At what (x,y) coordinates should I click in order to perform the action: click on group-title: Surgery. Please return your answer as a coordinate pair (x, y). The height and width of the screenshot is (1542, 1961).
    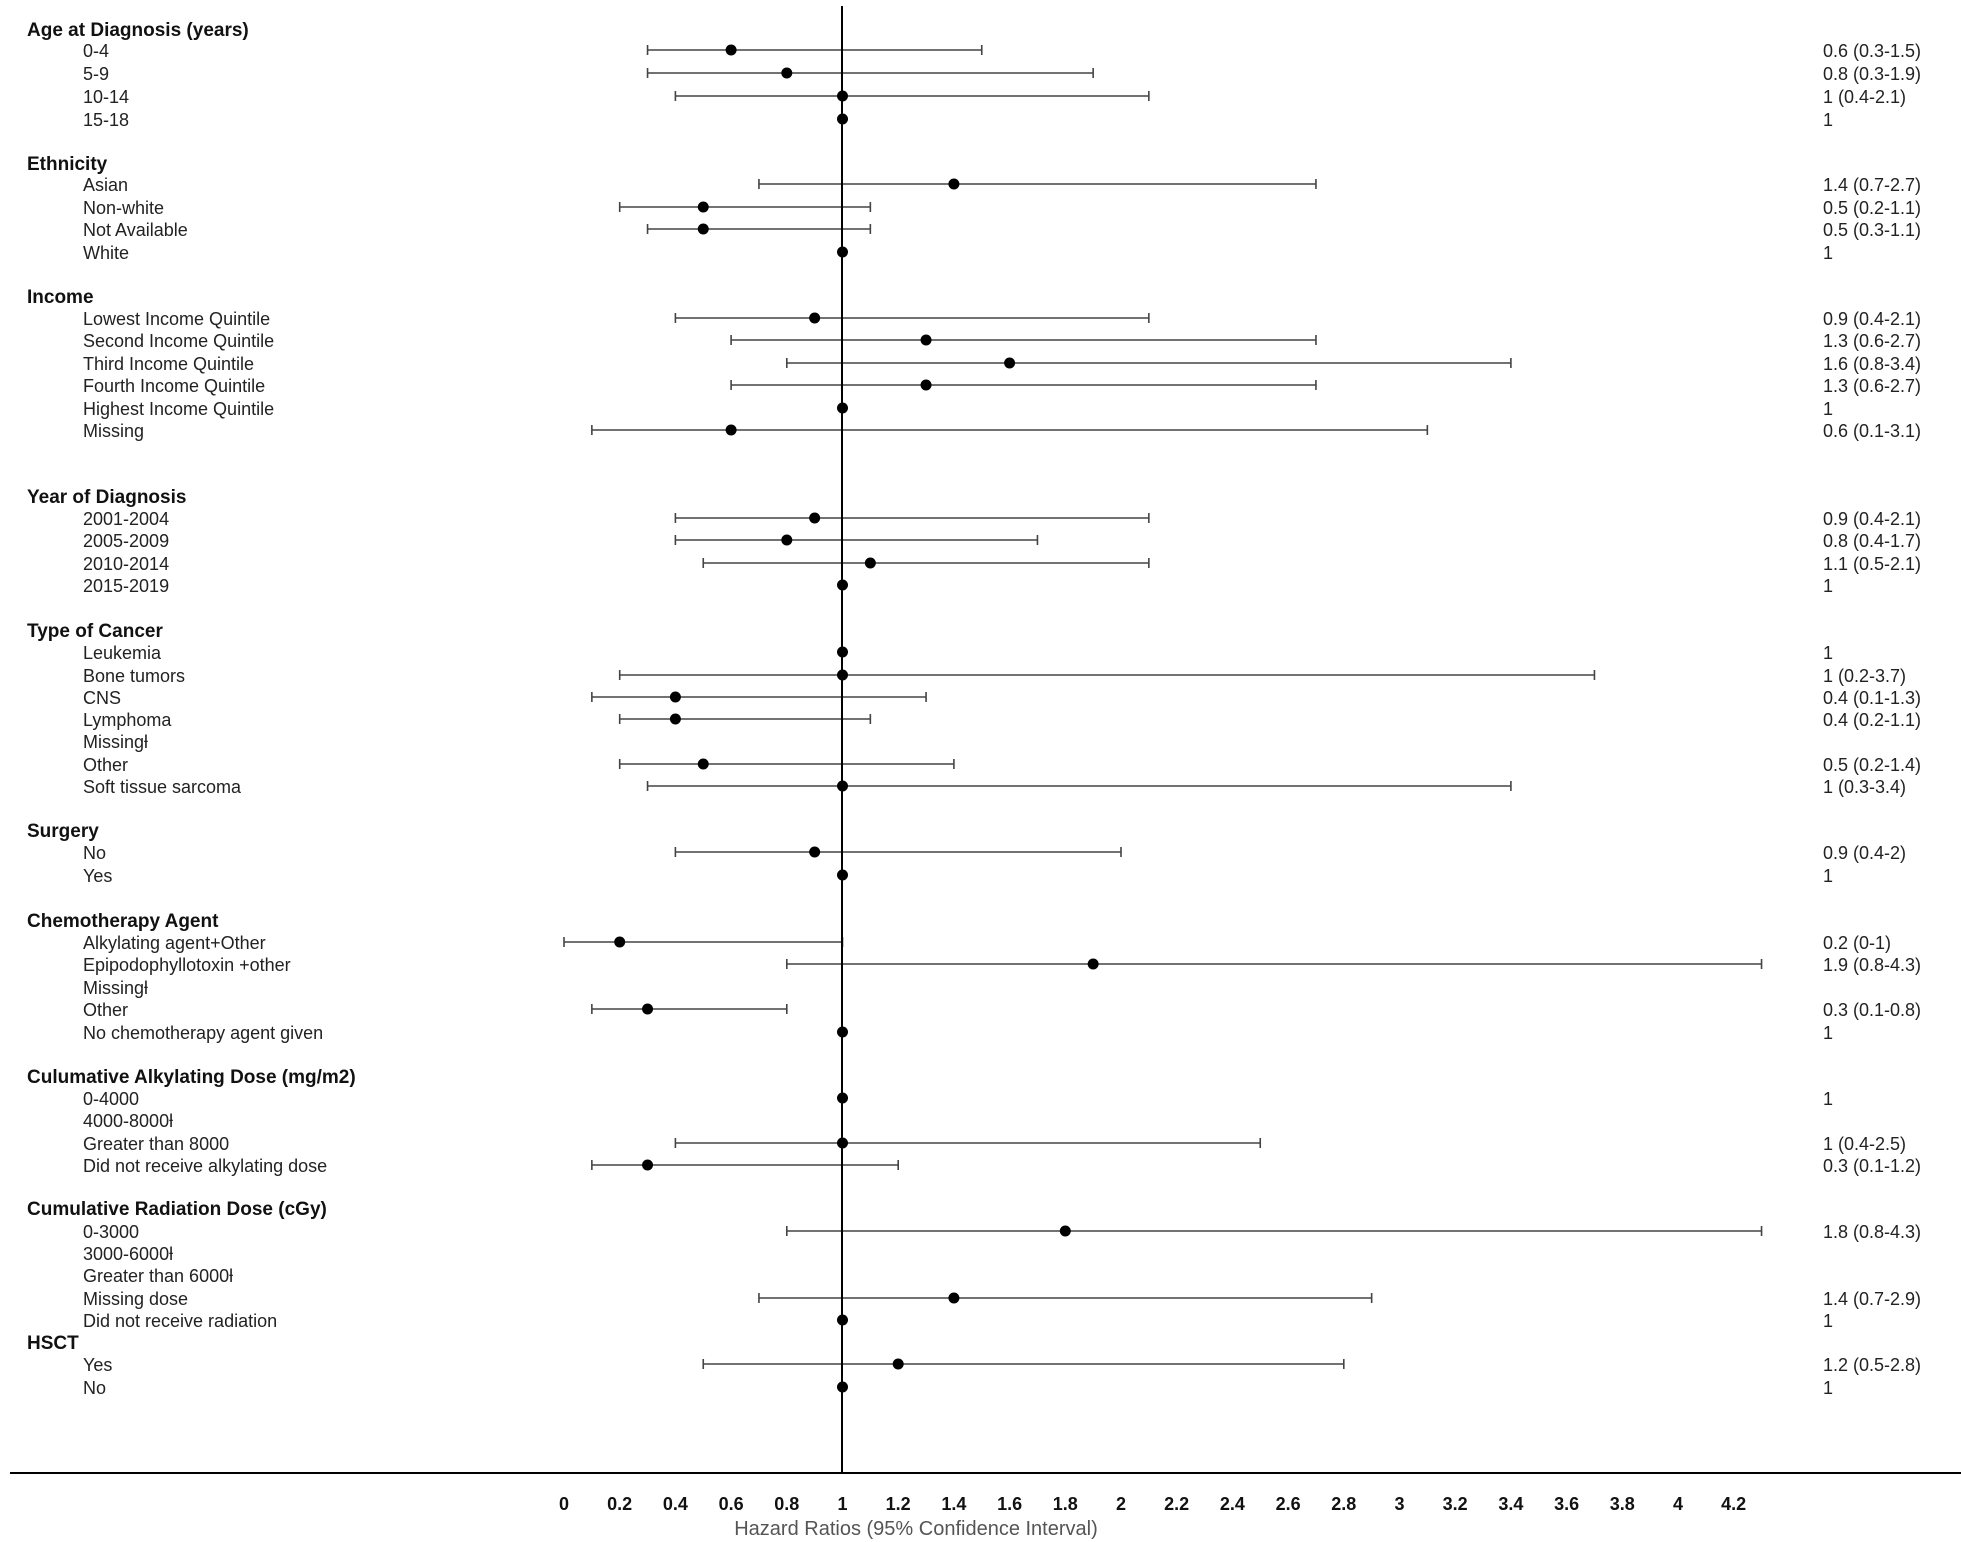
    Looking at the image, I should click on (63, 831).